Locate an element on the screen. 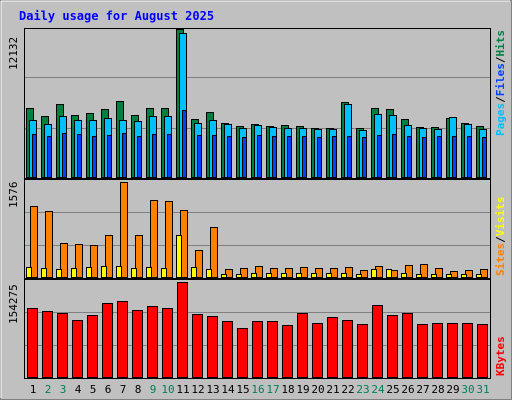 The width and height of the screenshot is (512, 405). x-label-day-26: 26 is located at coordinates (407, 389).